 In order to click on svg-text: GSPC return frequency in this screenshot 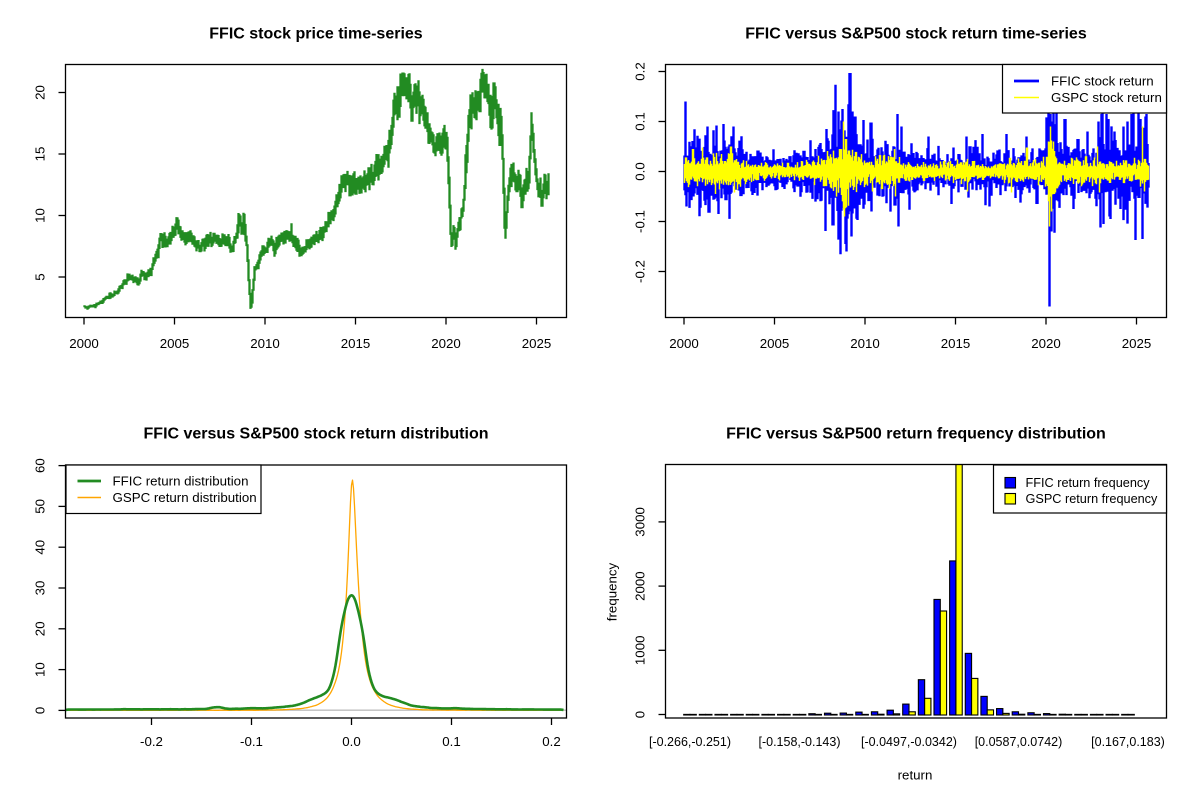, I will do `click(1092, 499)`.